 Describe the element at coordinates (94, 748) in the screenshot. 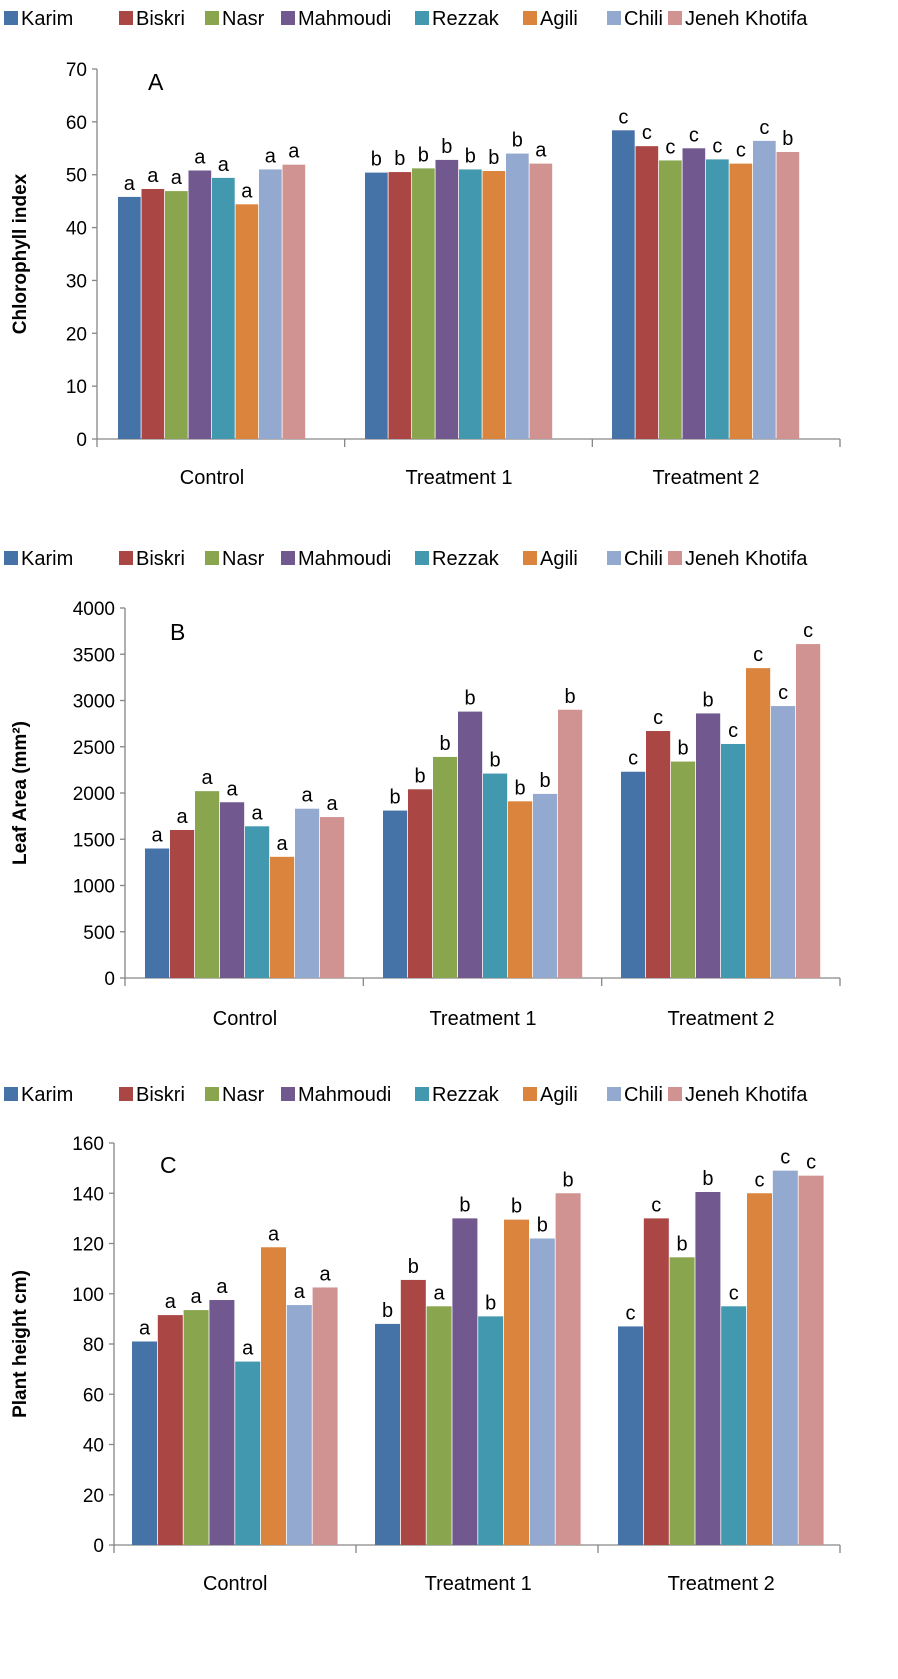

I see `y-tick-label: 2500` at that location.